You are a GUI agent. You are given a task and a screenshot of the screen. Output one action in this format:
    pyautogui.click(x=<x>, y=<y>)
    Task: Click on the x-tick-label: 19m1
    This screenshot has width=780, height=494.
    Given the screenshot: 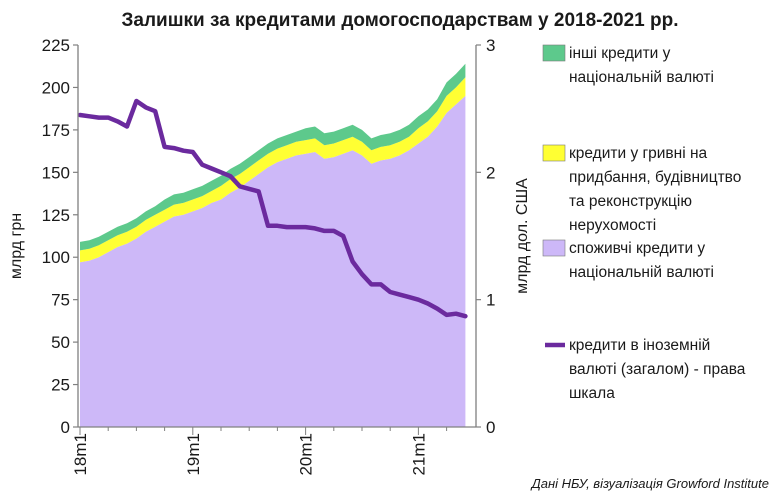 What is the action you would take?
    pyautogui.click(x=193, y=454)
    